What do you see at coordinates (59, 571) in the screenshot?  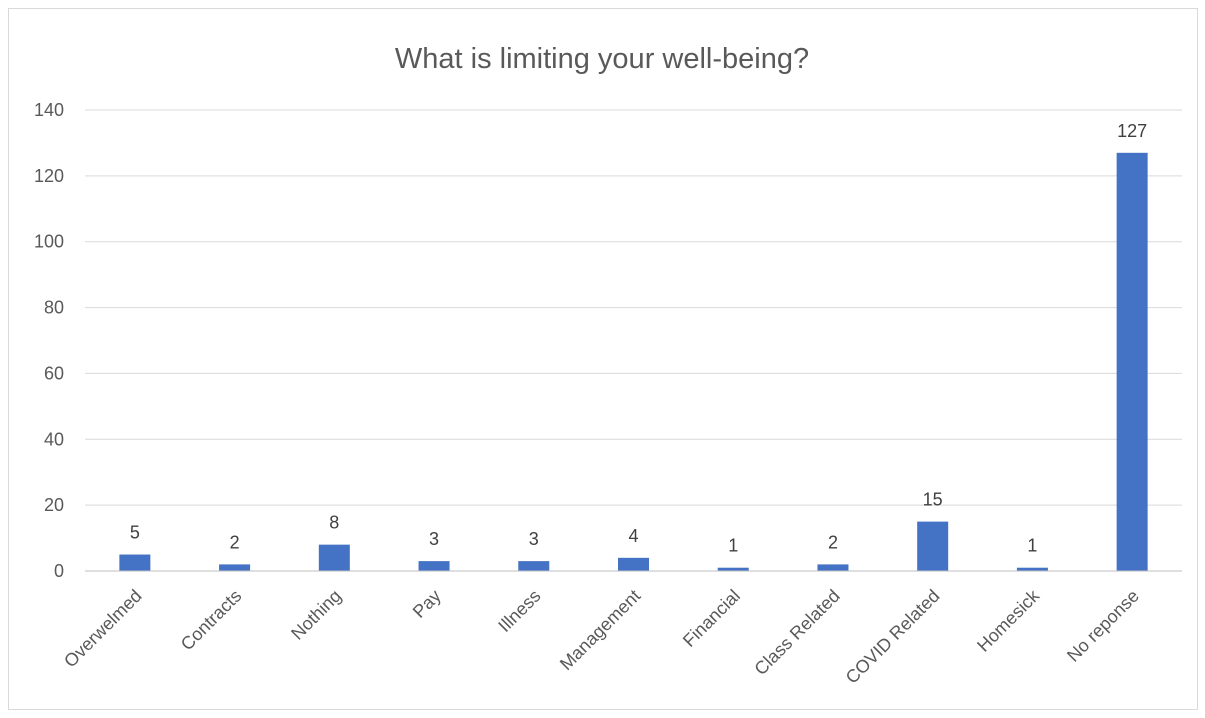 I see `y-tick-label: 0` at bounding box center [59, 571].